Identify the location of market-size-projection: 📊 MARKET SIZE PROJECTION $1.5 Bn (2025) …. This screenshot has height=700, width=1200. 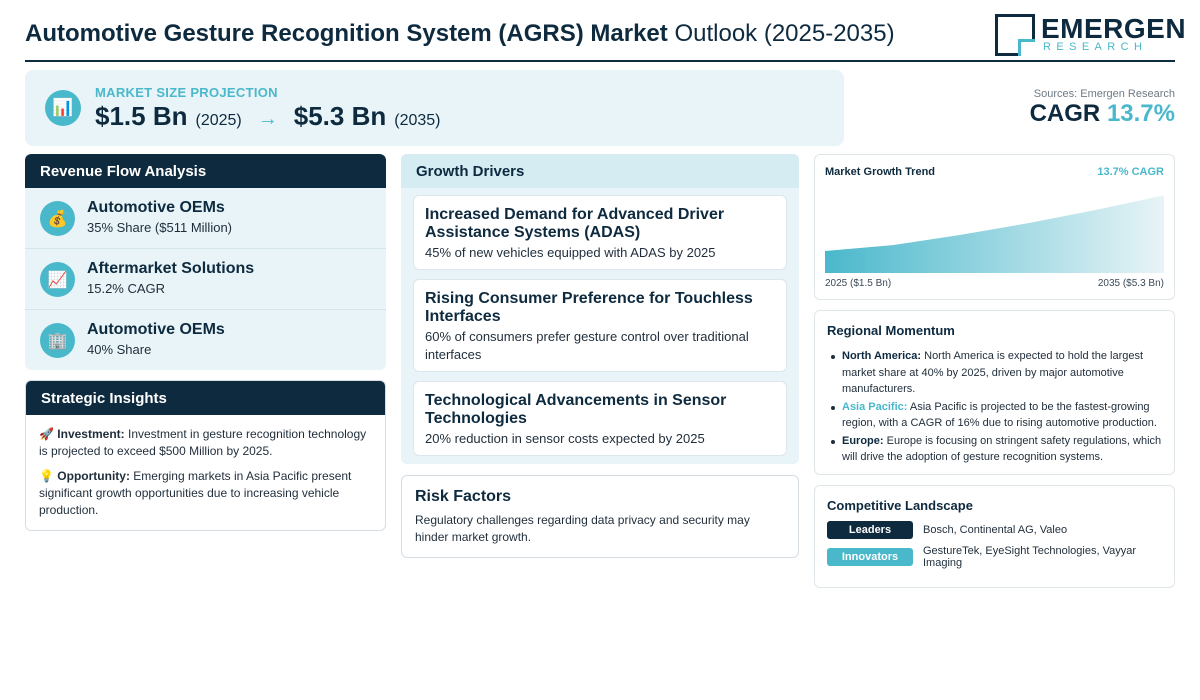
(434, 108).